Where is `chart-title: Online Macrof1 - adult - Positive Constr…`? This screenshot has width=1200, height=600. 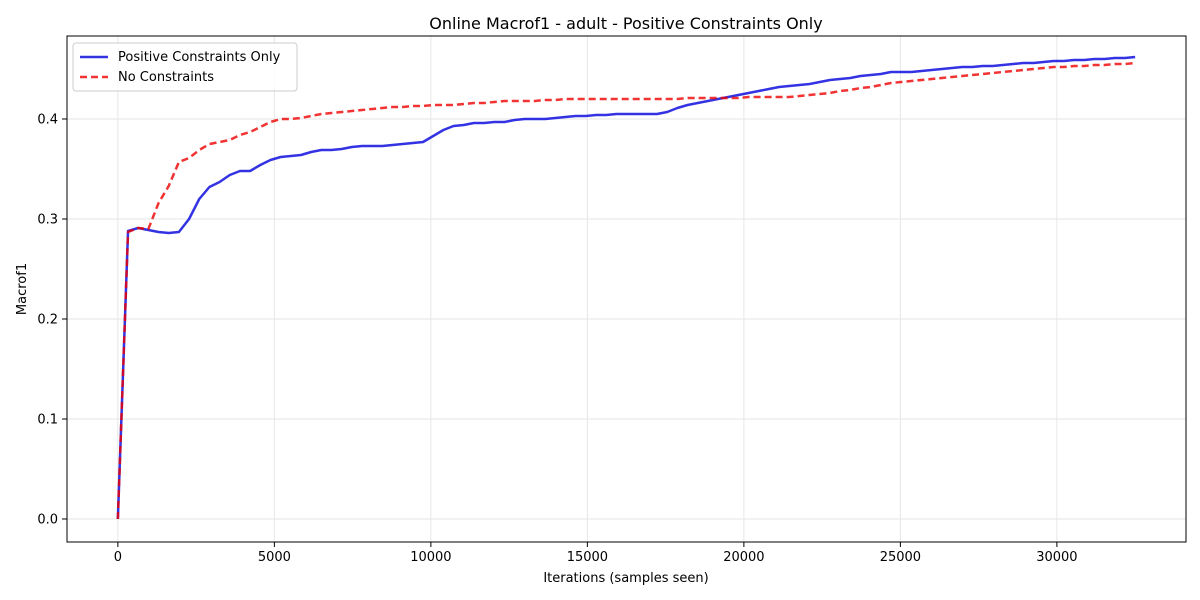
chart-title: Online Macrof1 - adult - Positive Constr… is located at coordinates (625, 23).